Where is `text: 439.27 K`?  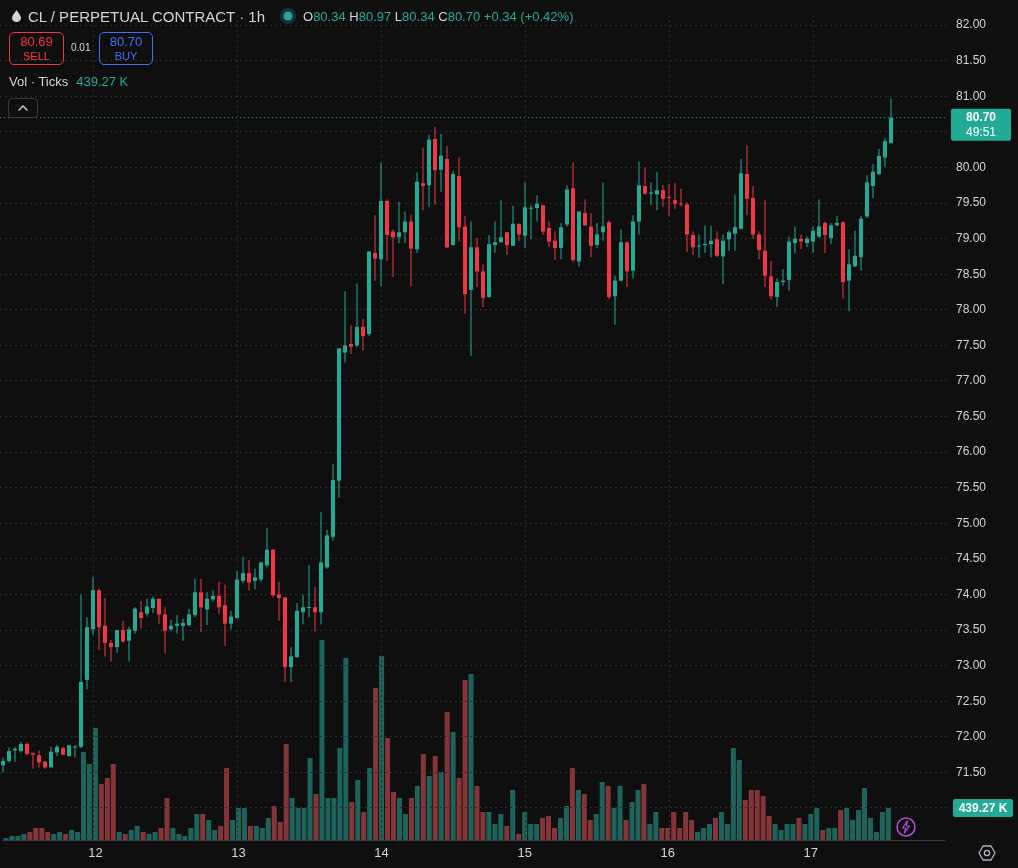
text: 439.27 K is located at coordinates (983, 808).